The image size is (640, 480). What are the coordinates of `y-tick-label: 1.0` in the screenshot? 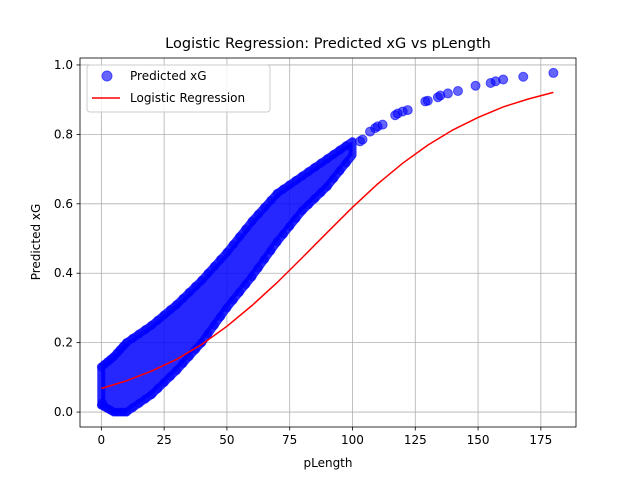 It's located at (63, 65).